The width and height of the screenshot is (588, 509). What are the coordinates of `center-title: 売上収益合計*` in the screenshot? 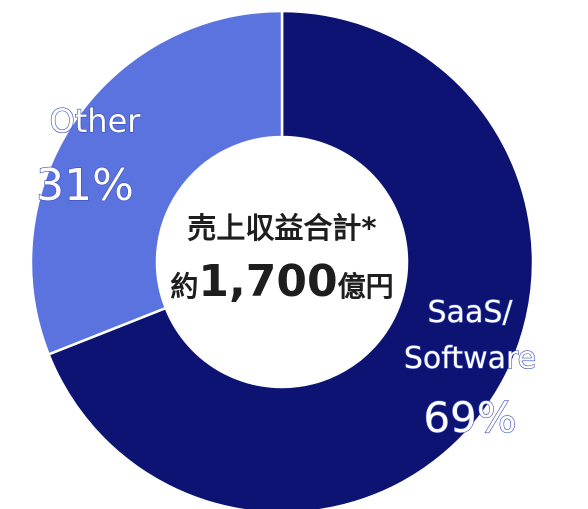 It's located at (281, 228).